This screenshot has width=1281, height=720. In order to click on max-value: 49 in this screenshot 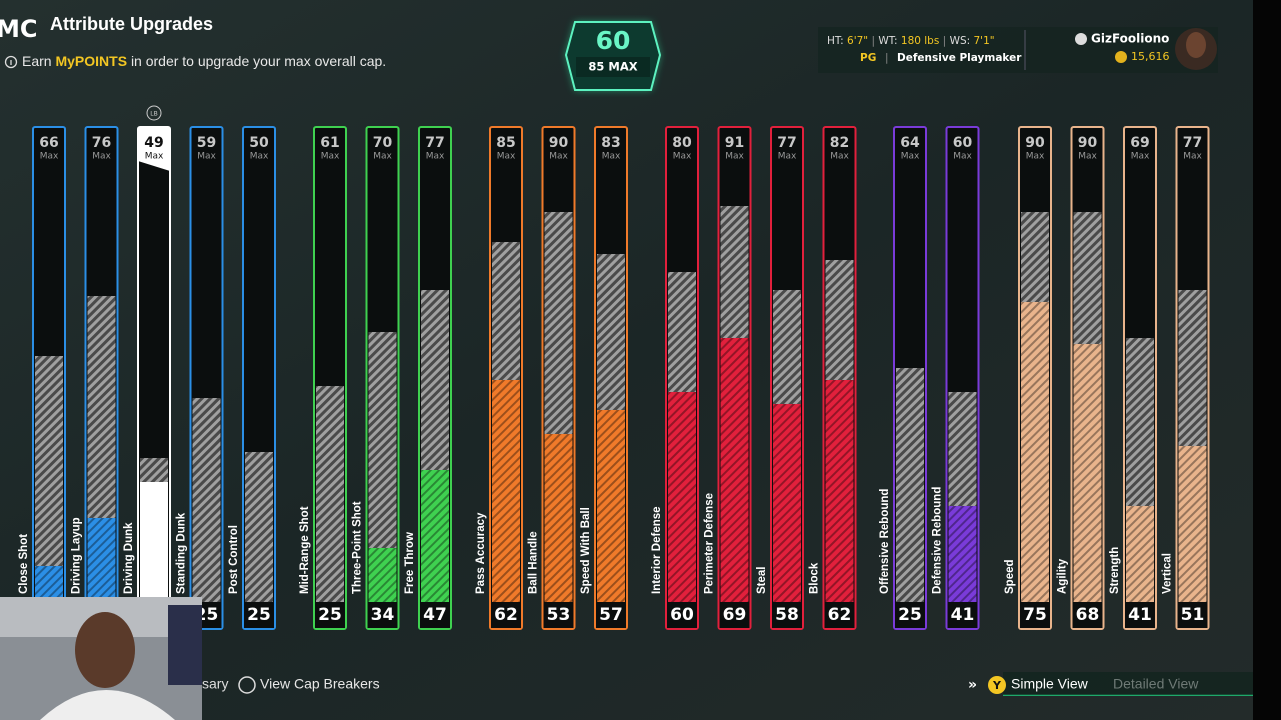, I will do `click(153, 143)`.